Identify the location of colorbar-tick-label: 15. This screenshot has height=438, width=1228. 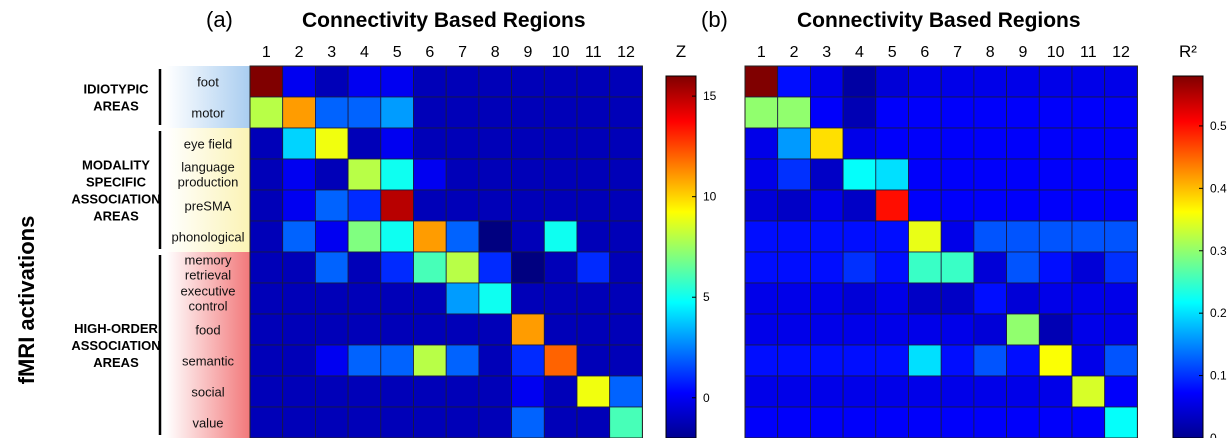
(710, 96).